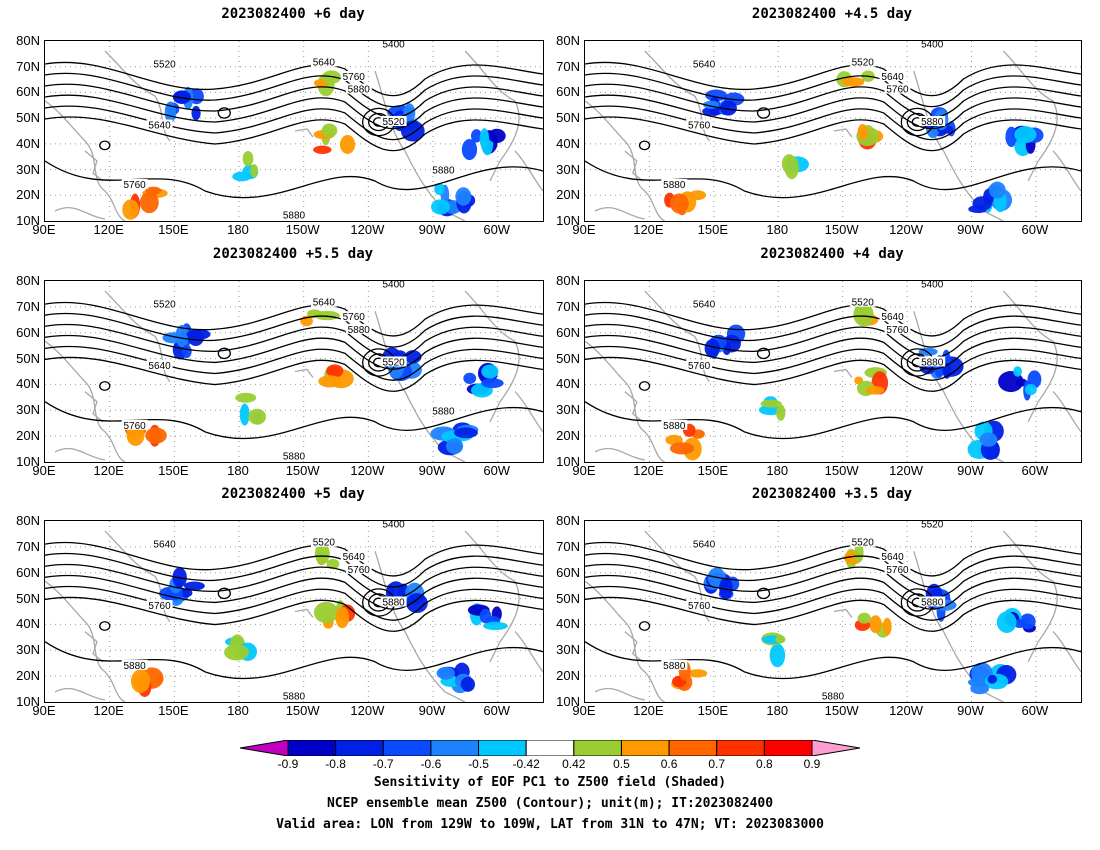 The image size is (1100, 850). I want to click on contour-labels: 5400 5520 5640 5760 5880 5520 5640 5760 5880 5880, so click(289, 131).